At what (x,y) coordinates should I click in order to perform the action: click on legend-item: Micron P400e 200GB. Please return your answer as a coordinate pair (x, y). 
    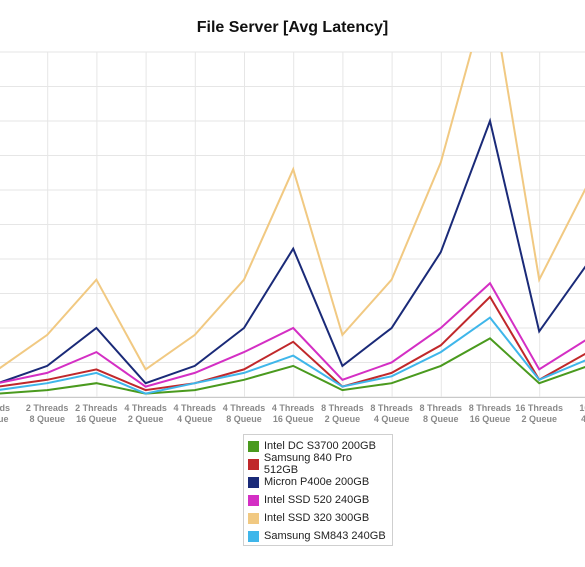
    Looking at the image, I should click on (318, 482).